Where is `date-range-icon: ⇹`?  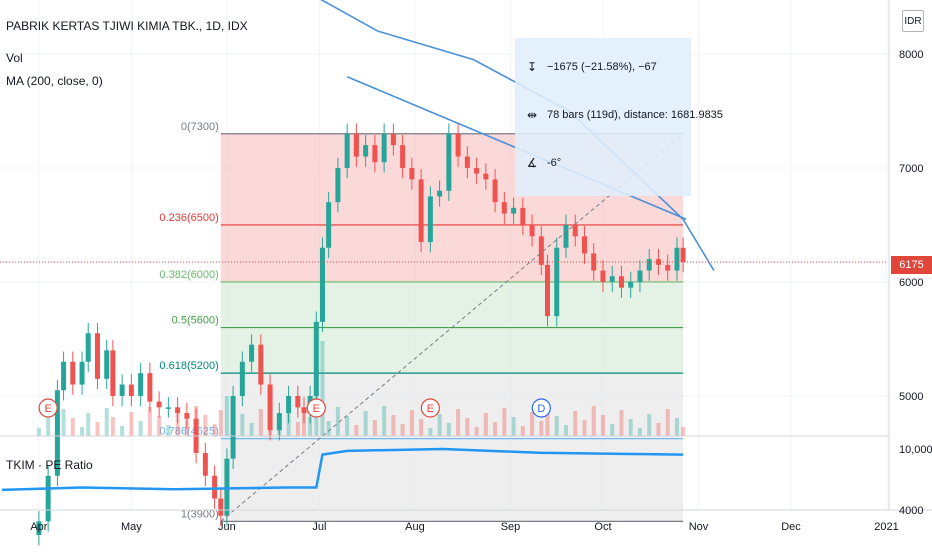 date-range-icon: ⇹ is located at coordinates (532, 115).